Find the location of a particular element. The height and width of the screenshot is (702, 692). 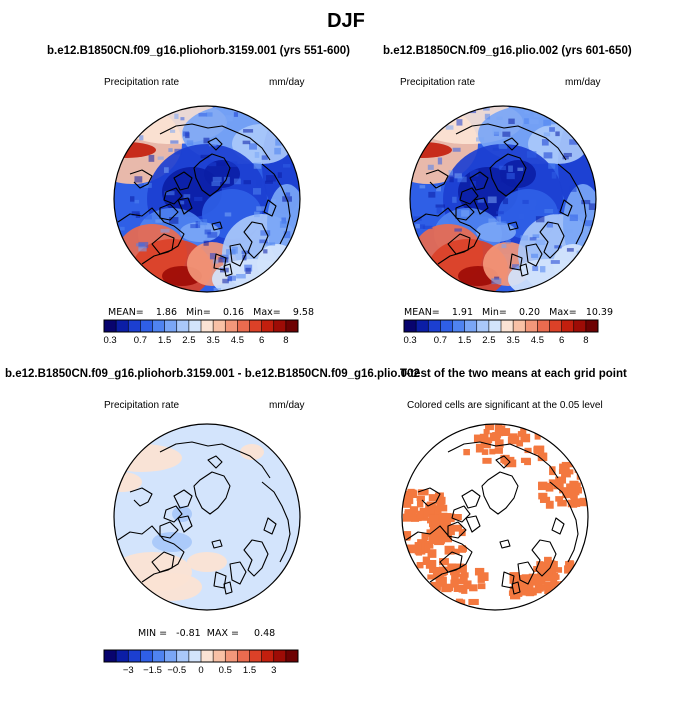

colorbar-tick-label: 6 is located at coordinates (261, 340).